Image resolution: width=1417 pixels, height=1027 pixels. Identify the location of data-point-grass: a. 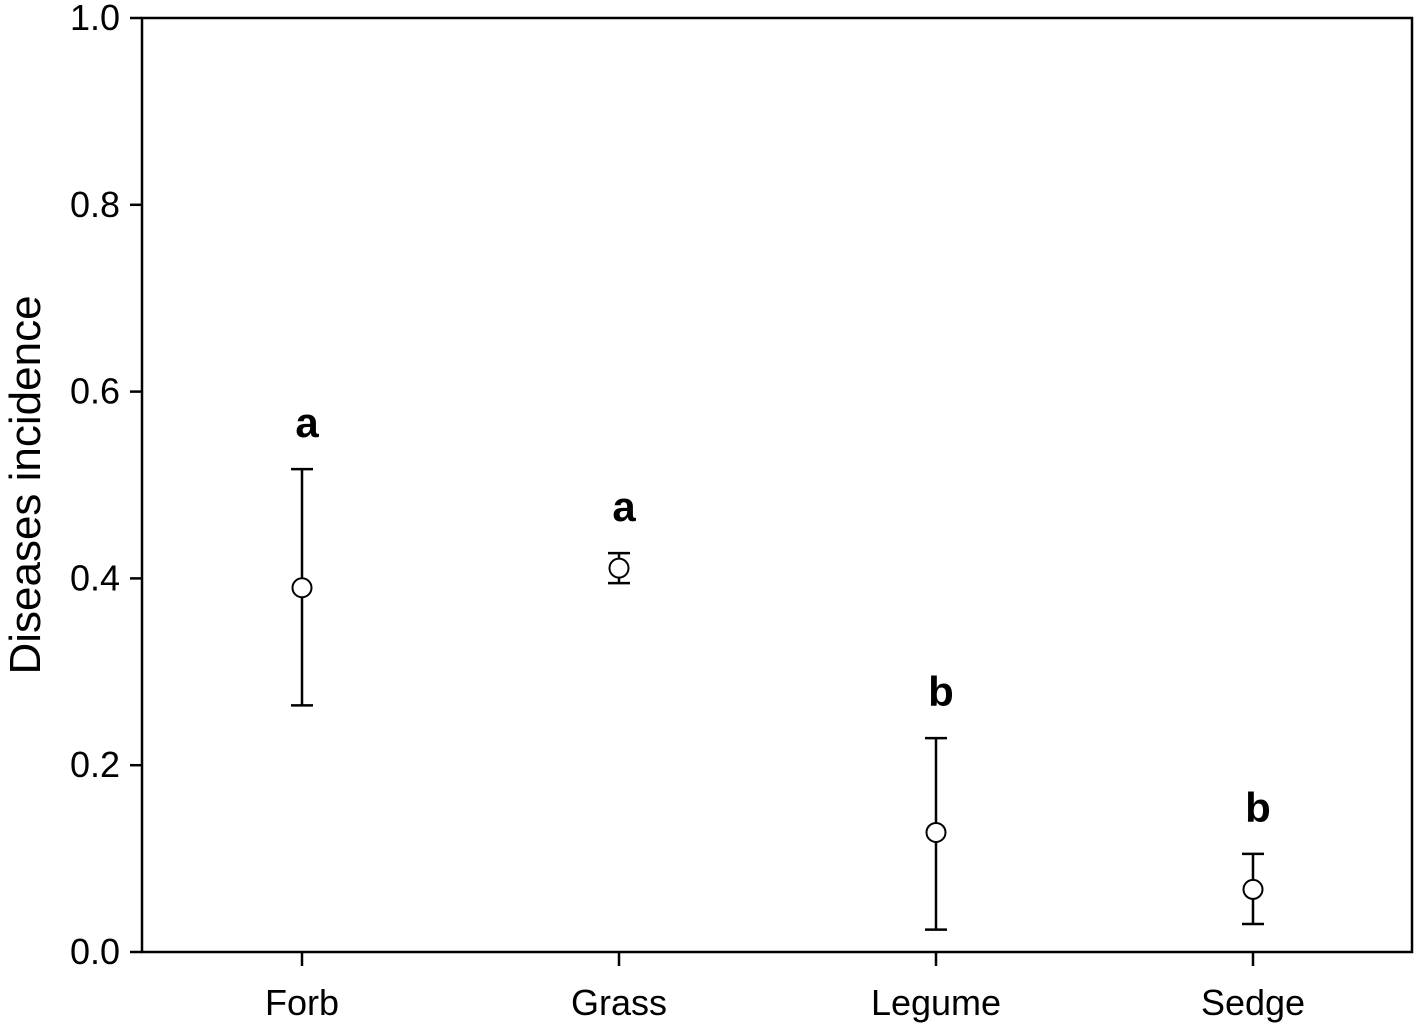
(622, 534).